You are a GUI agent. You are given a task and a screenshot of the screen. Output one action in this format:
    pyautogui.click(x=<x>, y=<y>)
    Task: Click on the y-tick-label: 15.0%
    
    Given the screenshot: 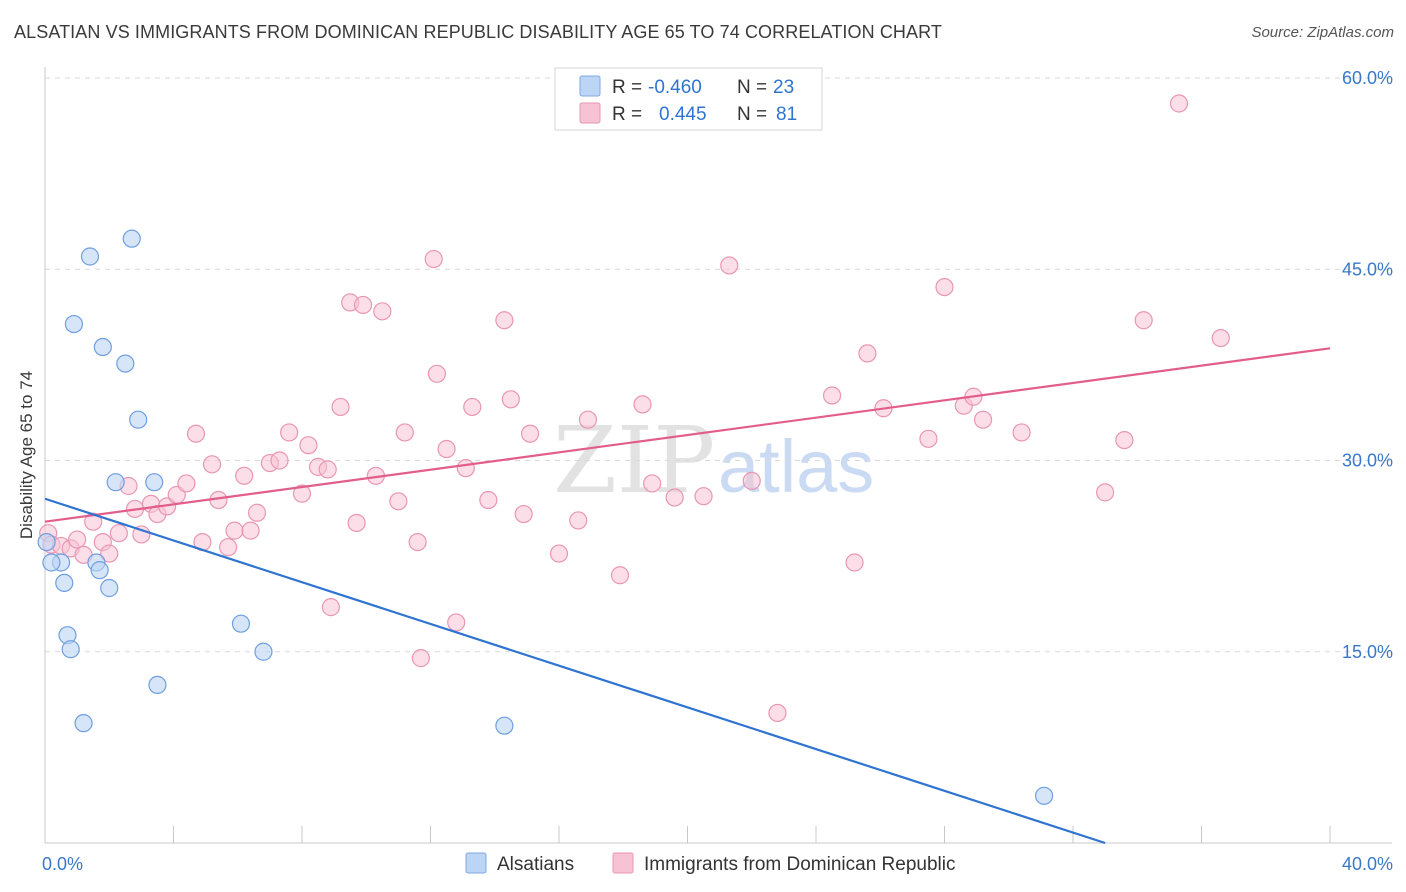 What is the action you would take?
    pyautogui.click(x=1367, y=652)
    